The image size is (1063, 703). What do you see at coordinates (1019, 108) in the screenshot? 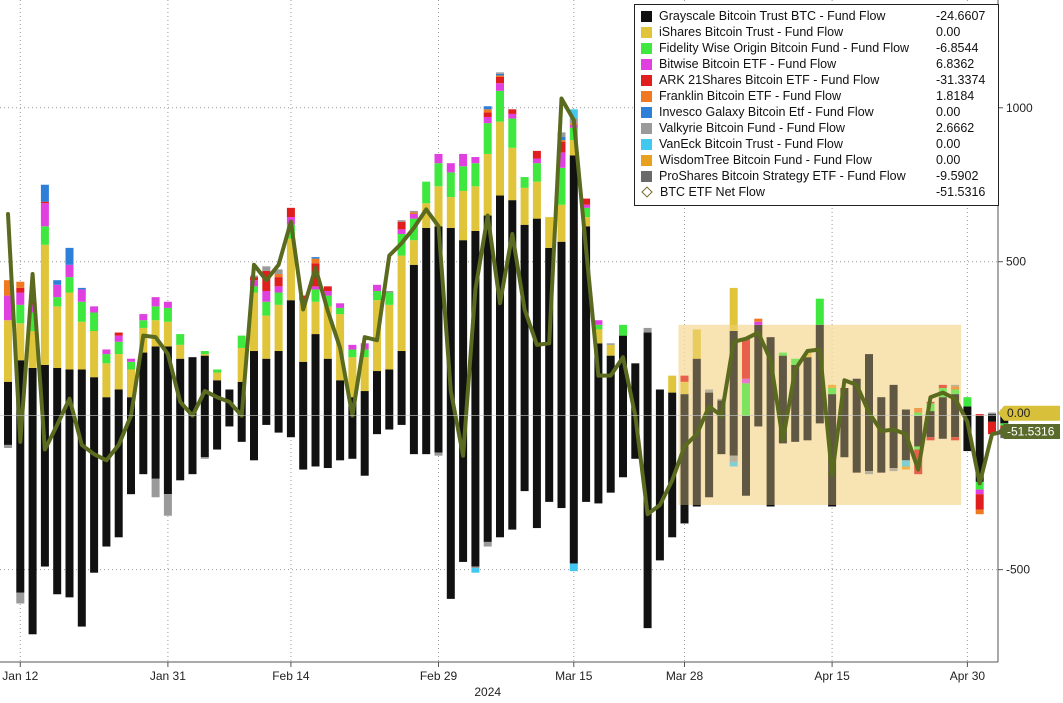
I see `y-tick-label: 1000` at bounding box center [1019, 108].